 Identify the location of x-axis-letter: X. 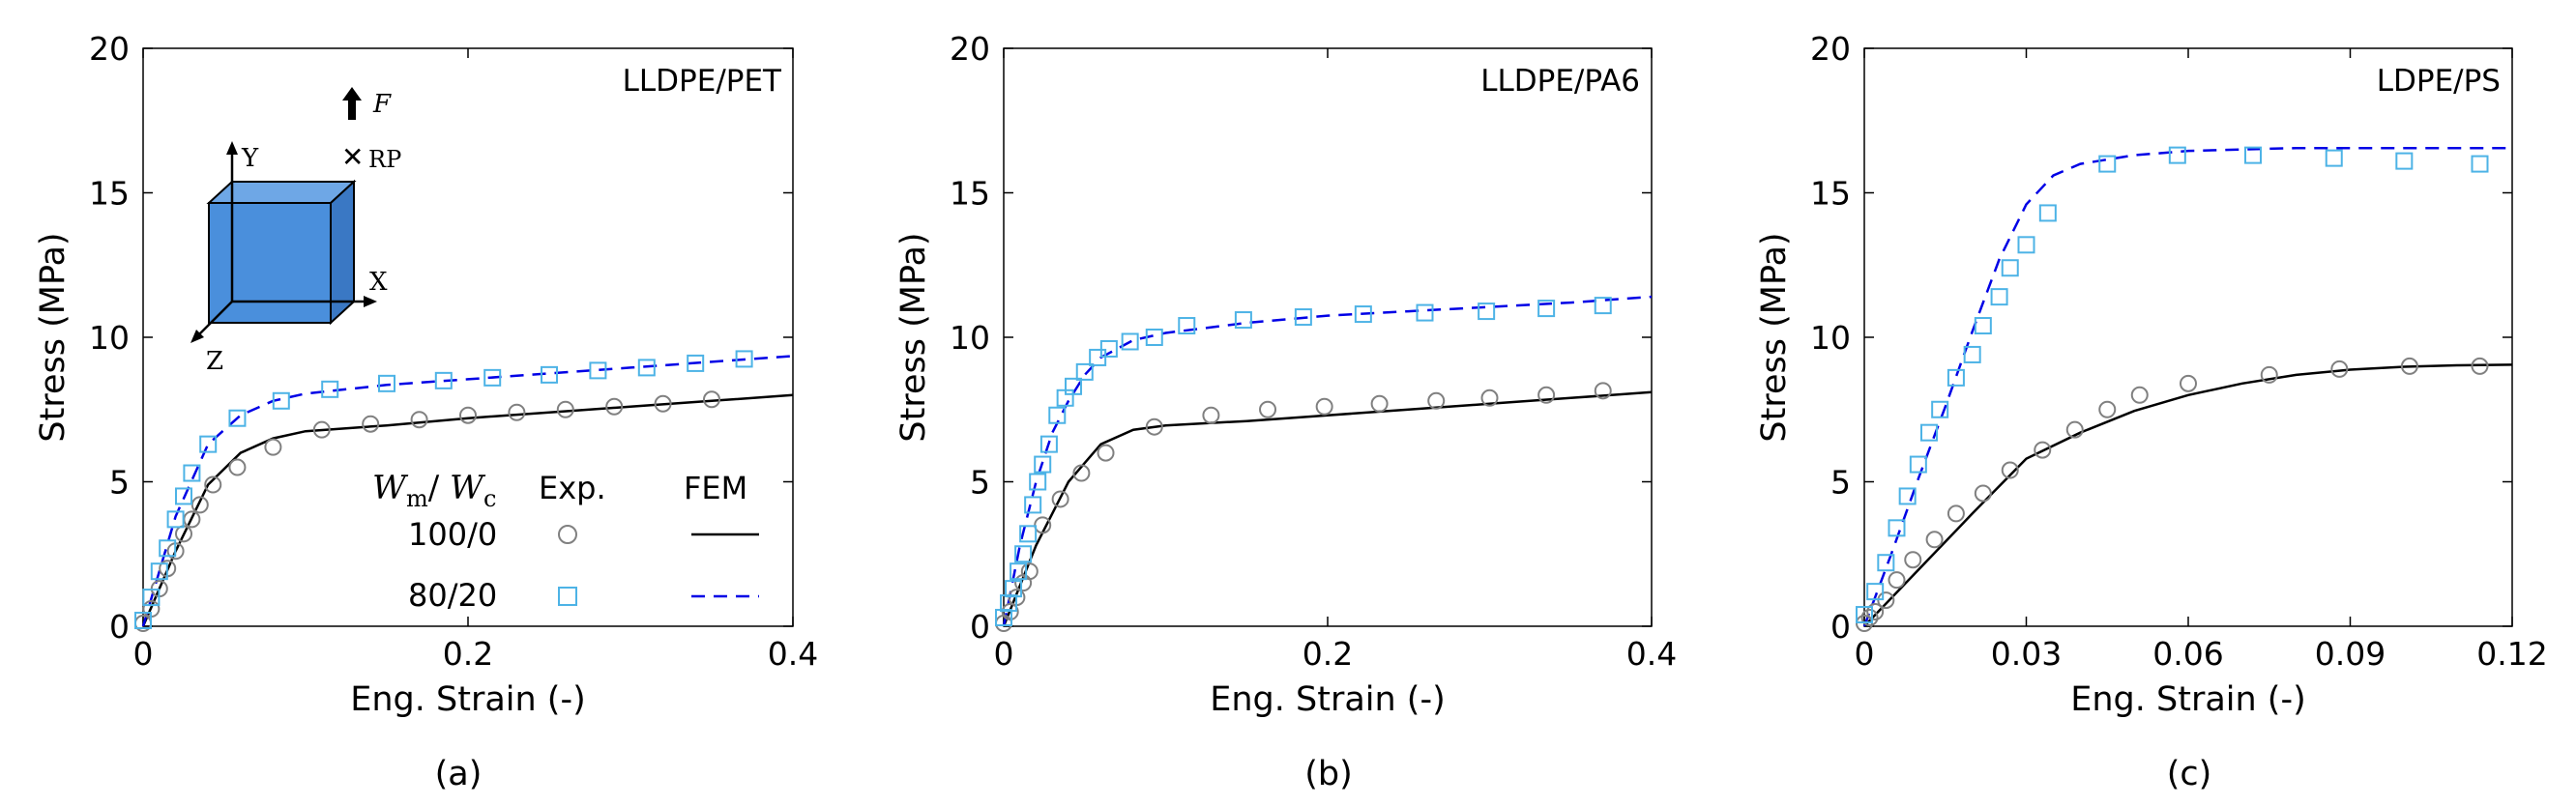
(378, 283).